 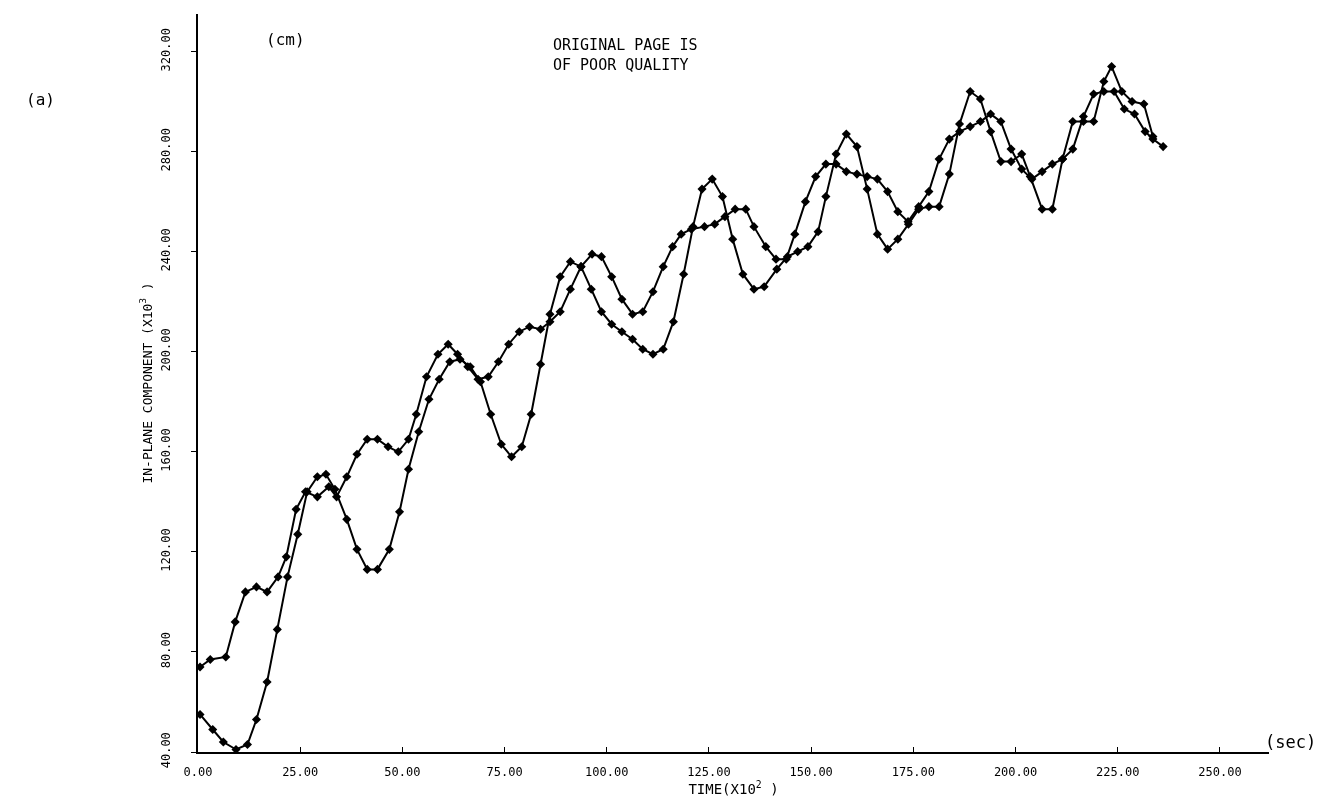 What do you see at coordinates (166, 550) in the screenshot?
I see `y-tick-label: 120.00` at bounding box center [166, 550].